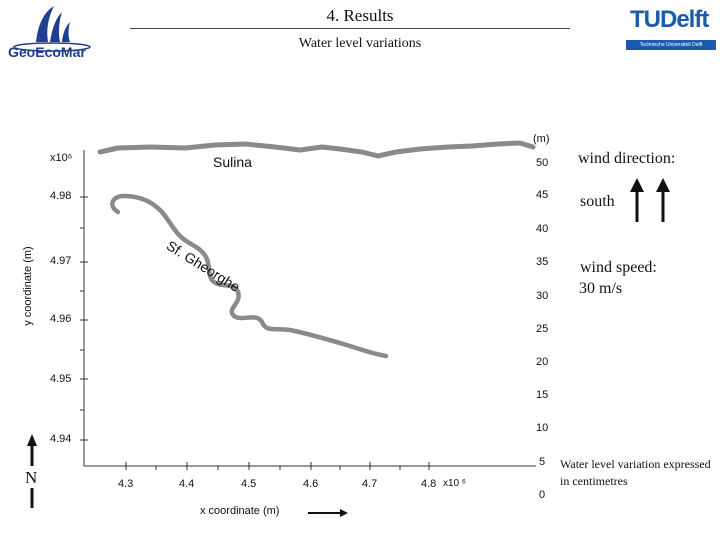 The height and width of the screenshot is (540, 720). Describe the element at coordinates (232, 162) in the screenshot. I see `sulina-label: Sulina` at that location.